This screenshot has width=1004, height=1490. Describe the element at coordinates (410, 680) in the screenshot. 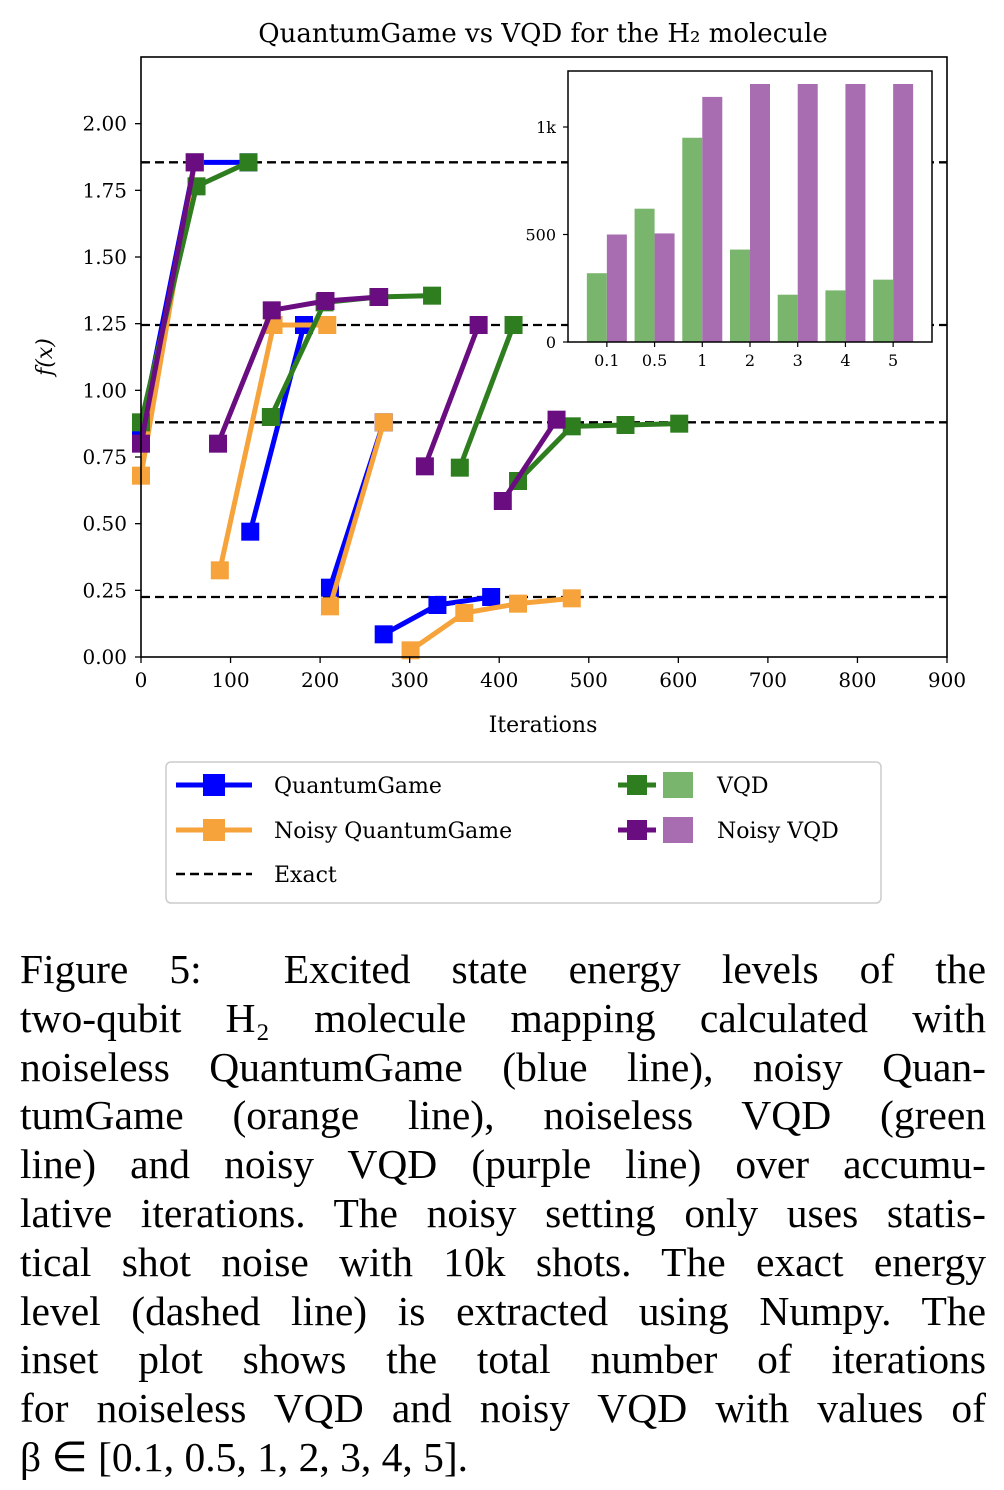

I see `x-tick-label-3: 300` at that location.